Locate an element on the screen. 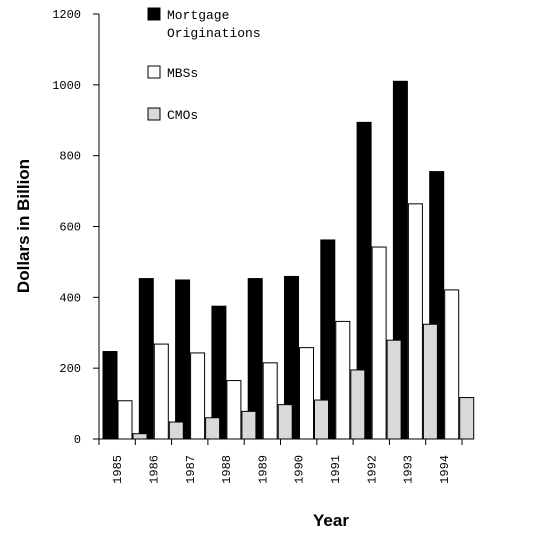 The width and height of the screenshot is (558, 533). x-tick-label: 1991 is located at coordinates (336, 469).